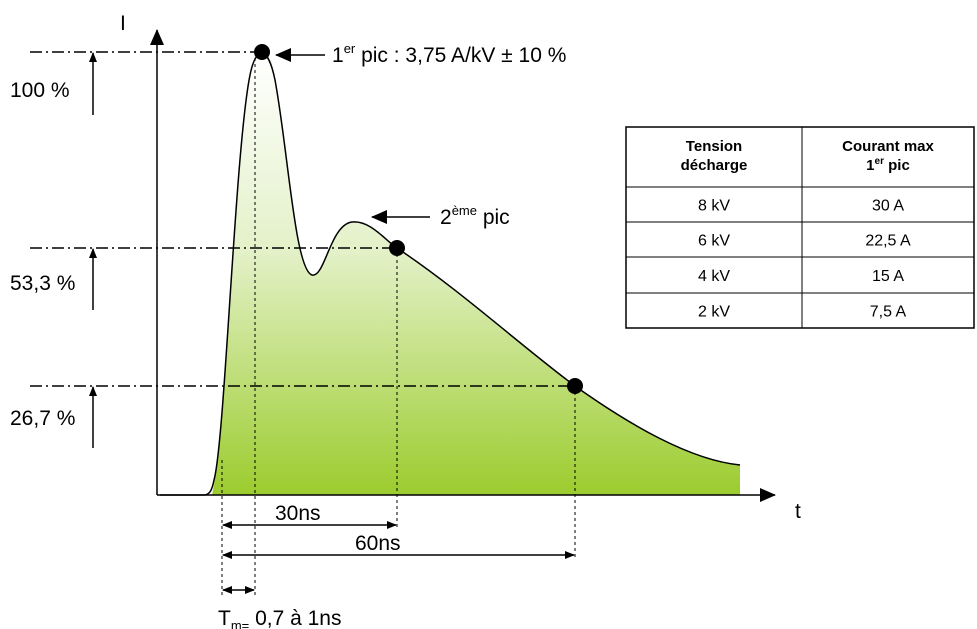 The height and width of the screenshot is (629, 977). I want to click on table-cell: 30 A, so click(888, 206).